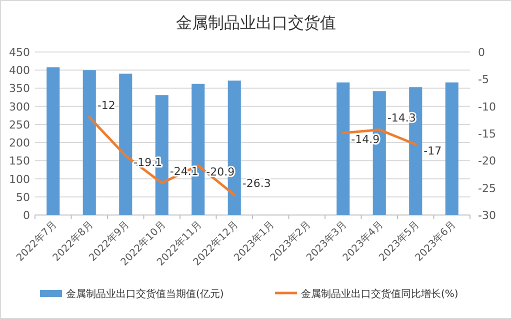  Describe the element at coordinates (19, 161) in the screenshot. I see `y-tick-label: 150` at that location.